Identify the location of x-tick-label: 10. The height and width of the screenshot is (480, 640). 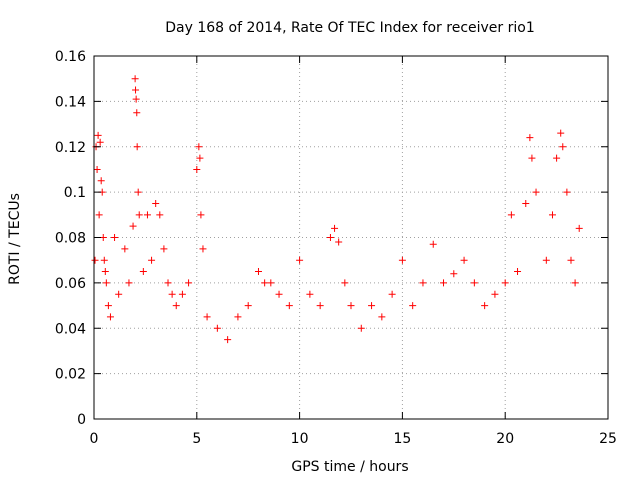
(300, 439).